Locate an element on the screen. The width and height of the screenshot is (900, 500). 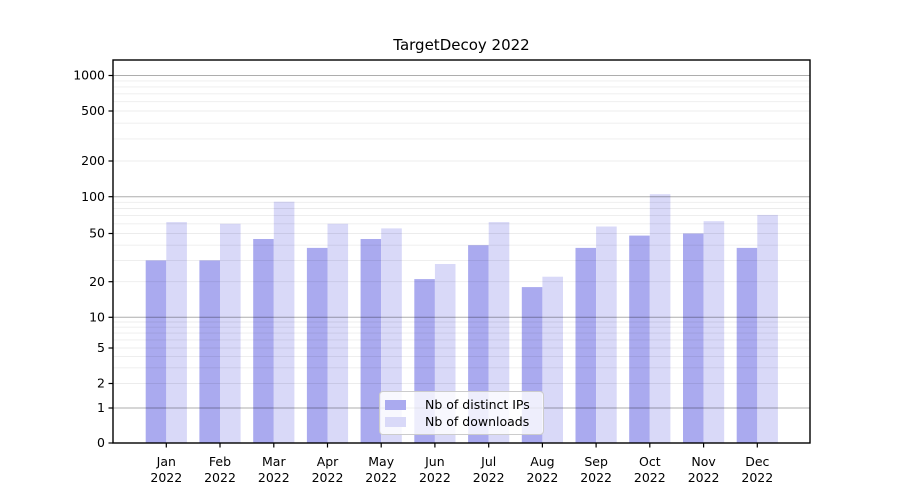
bar-downloads-aug is located at coordinates (552, 359).